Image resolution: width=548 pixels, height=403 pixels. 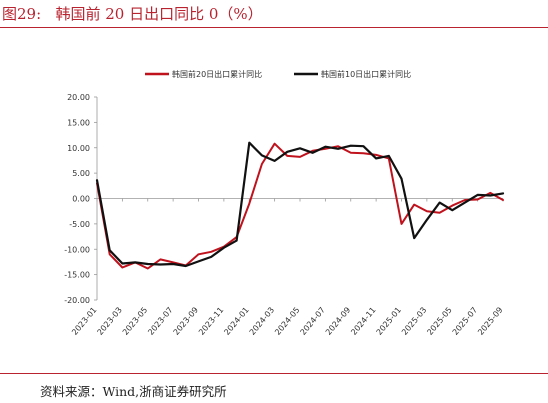 What do you see at coordinates (159, 14) in the screenshot?
I see `figure-title-text: 韩国前 20 日出口同比 0（%）` at bounding box center [159, 14].